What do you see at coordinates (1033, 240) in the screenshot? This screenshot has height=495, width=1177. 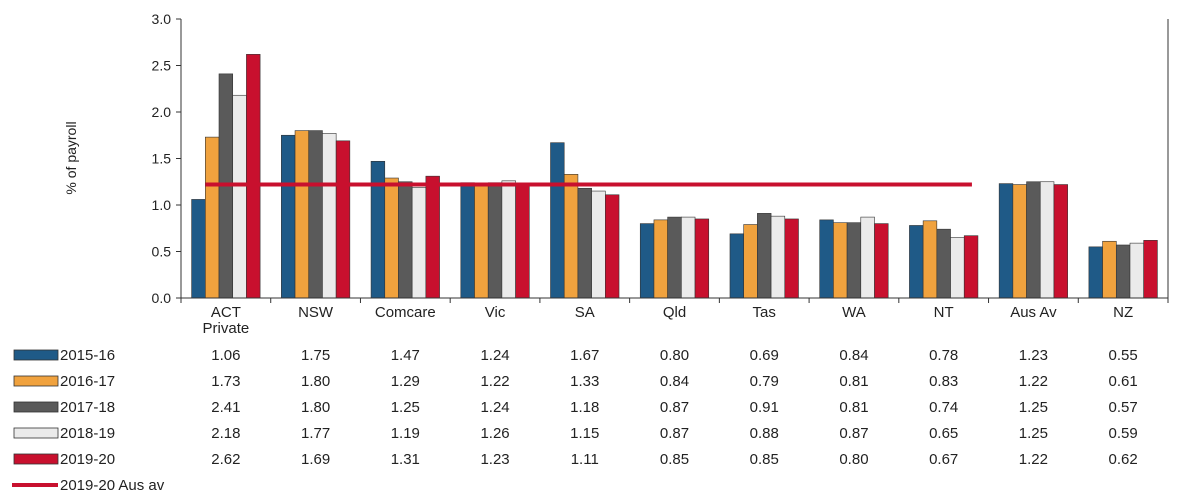 I see `bar-2017-18-aus-av` at bounding box center [1033, 240].